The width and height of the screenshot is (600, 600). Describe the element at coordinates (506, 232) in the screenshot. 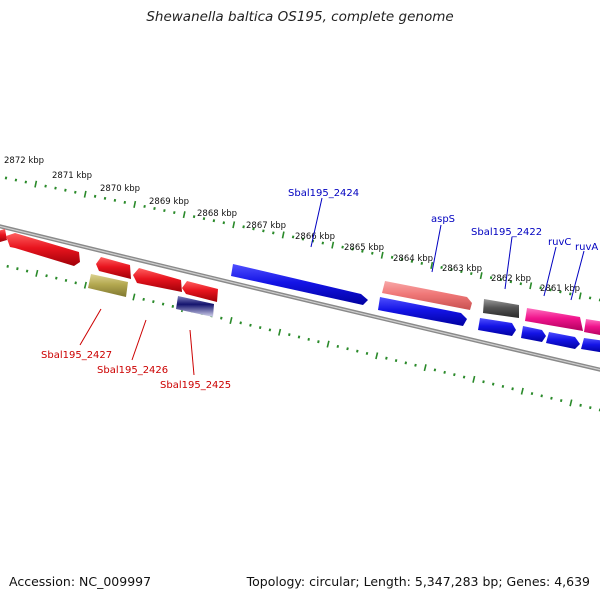

I see `gene-label: Sbal195_2422` at that location.